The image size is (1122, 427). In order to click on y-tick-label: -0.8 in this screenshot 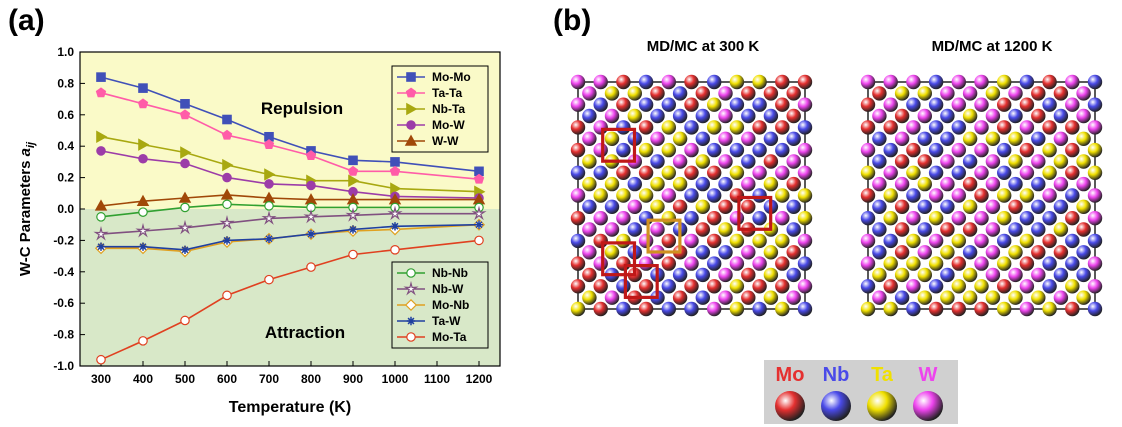, I will do `click(63, 335)`.